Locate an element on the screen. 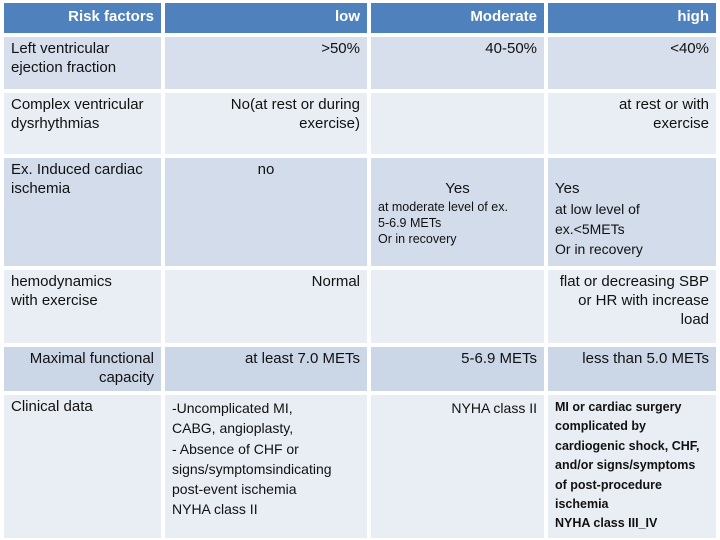 This screenshot has width=720, height=540. cell-clinical-factor: Clinical data is located at coordinates (82, 466).